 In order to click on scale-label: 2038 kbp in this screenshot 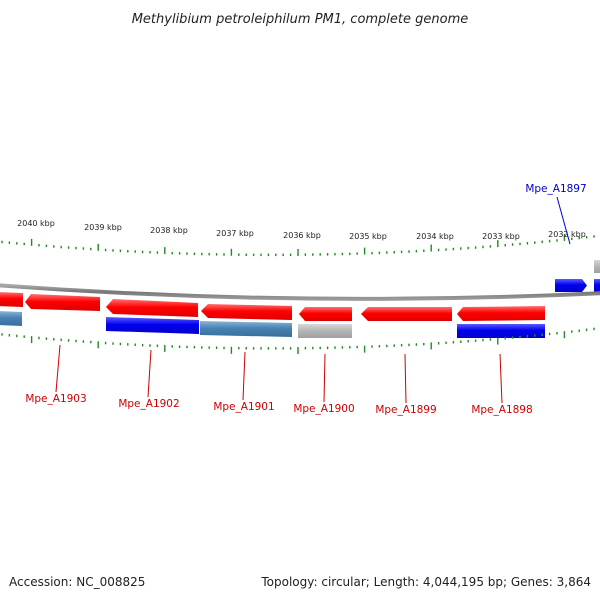, I will do `click(169, 230)`.